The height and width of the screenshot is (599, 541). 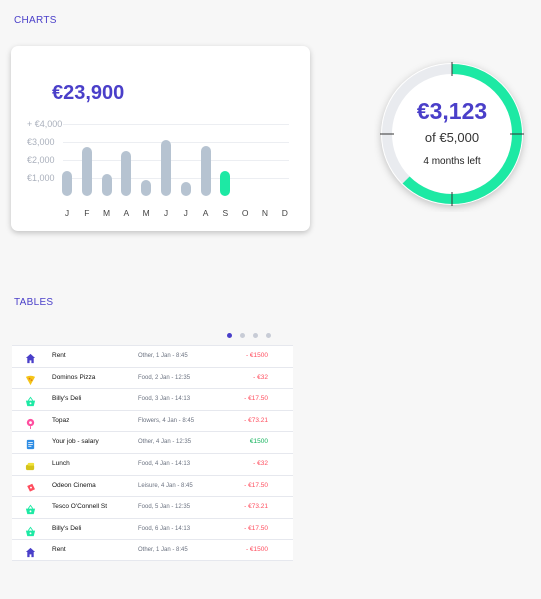 I want to click on transaction-name: Dominos Pizza, so click(x=74, y=377).